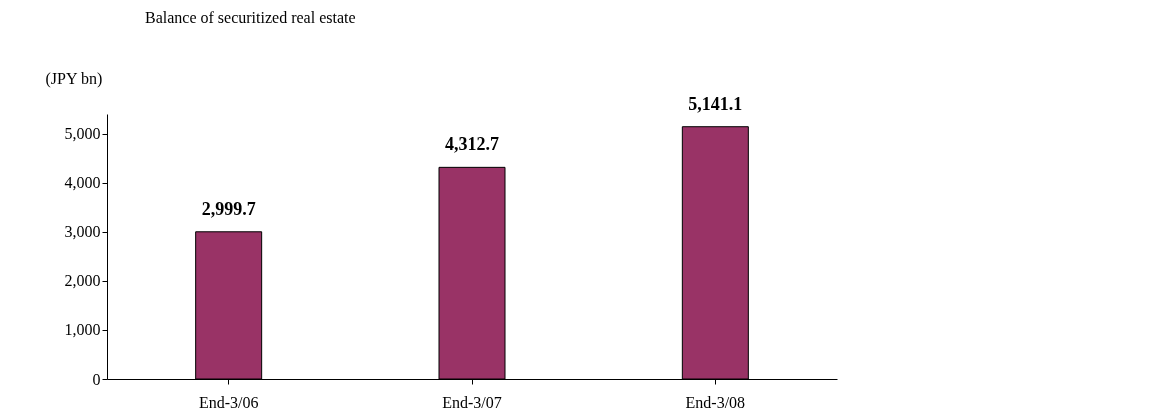  Describe the element at coordinates (82, 134) in the screenshot. I see `y-tick-label: 5,000` at that location.